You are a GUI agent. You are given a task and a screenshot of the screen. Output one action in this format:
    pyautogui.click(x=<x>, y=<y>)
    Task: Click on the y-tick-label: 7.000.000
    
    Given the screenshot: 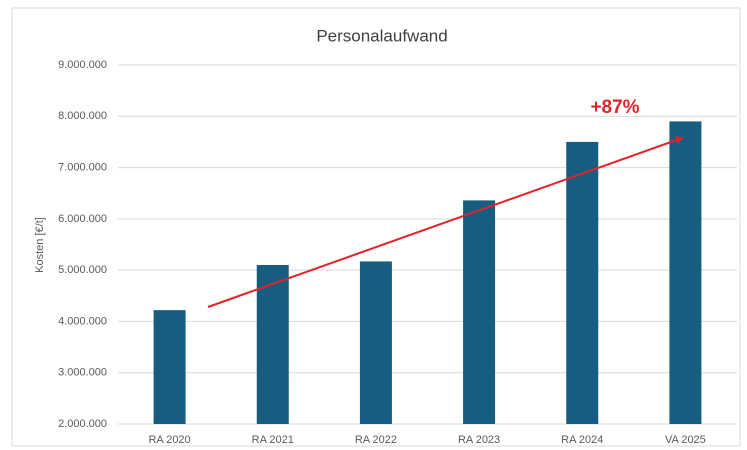 What is the action you would take?
    pyautogui.click(x=82, y=167)
    